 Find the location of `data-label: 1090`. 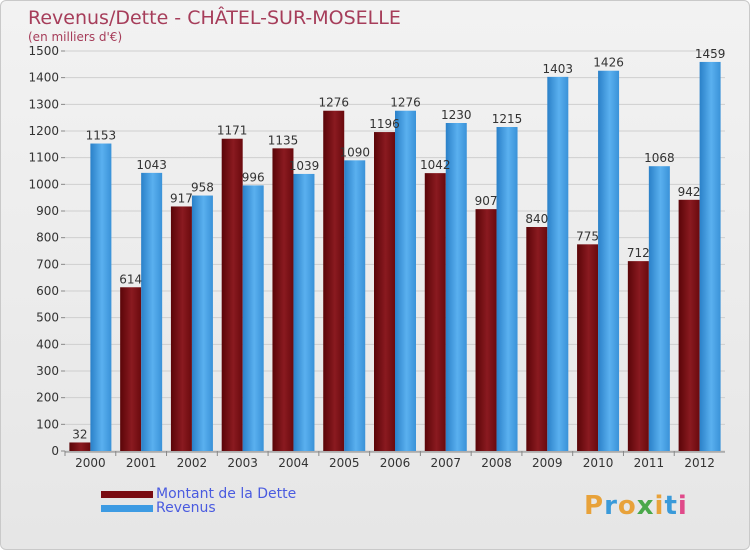

data-label: 1090 is located at coordinates (354, 152).